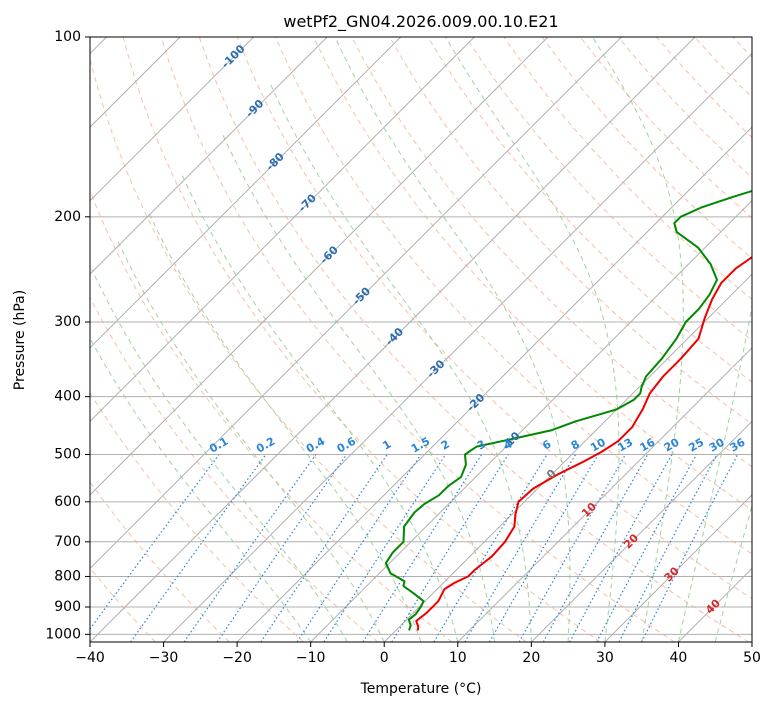  Describe the element at coordinates (67, 217) in the screenshot. I see `y-tick-label: 200` at that location.